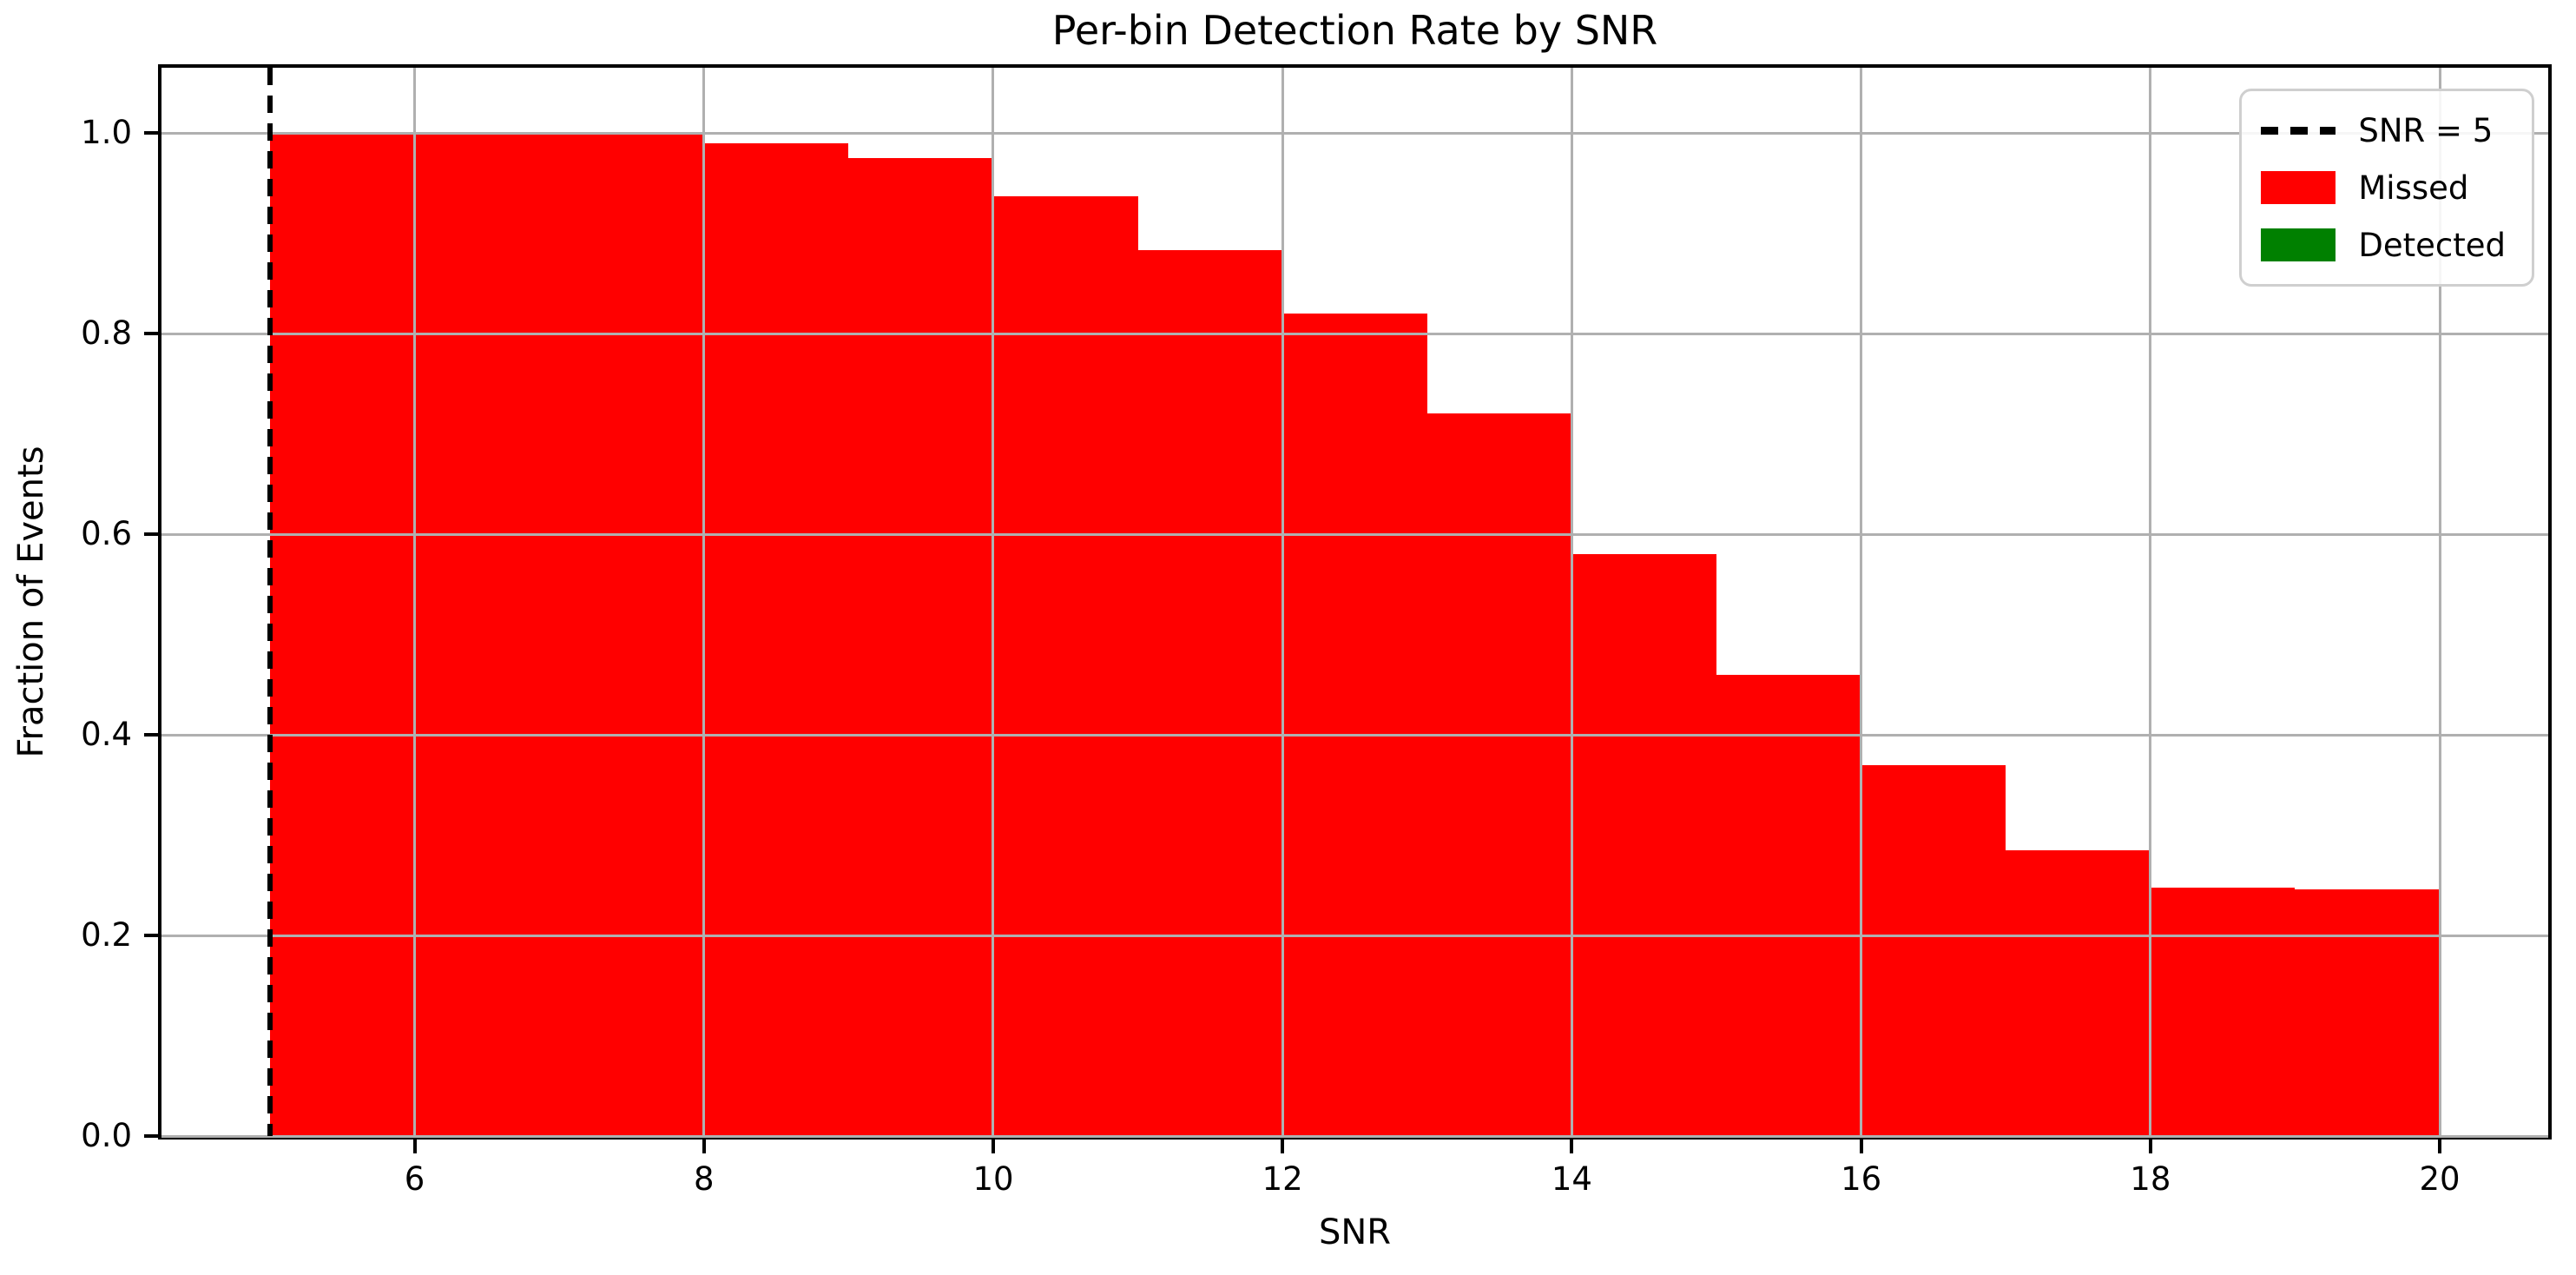  What do you see at coordinates (1861, 1179) in the screenshot?
I see `x-tick-label: 16` at bounding box center [1861, 1179].